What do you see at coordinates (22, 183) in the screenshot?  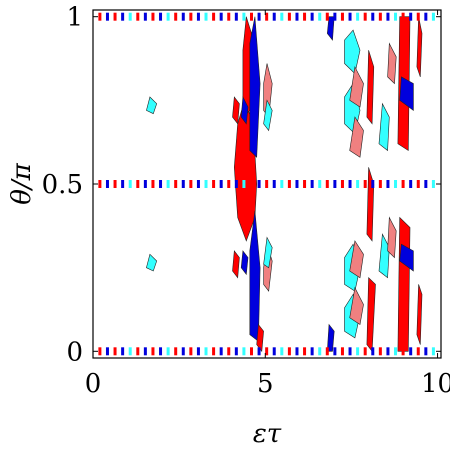 I see `y-axis-label: θ/π` at bounding box center [22, 183].